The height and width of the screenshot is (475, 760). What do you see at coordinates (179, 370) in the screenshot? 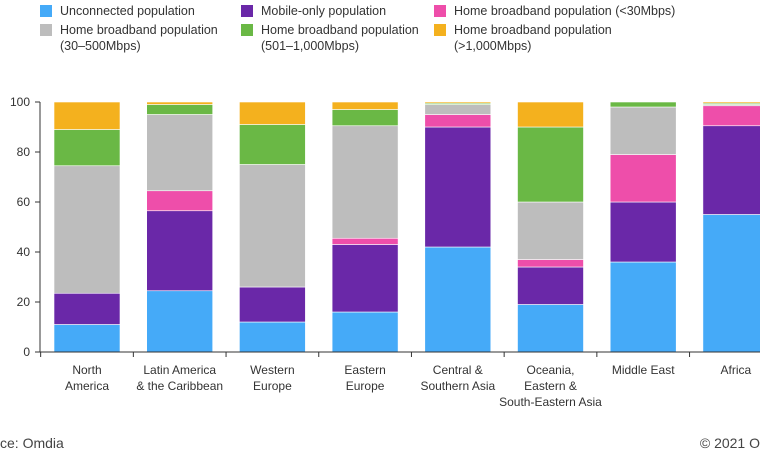
I see `x-tick-label-line: Latin America` at bounding box center [179, 370].